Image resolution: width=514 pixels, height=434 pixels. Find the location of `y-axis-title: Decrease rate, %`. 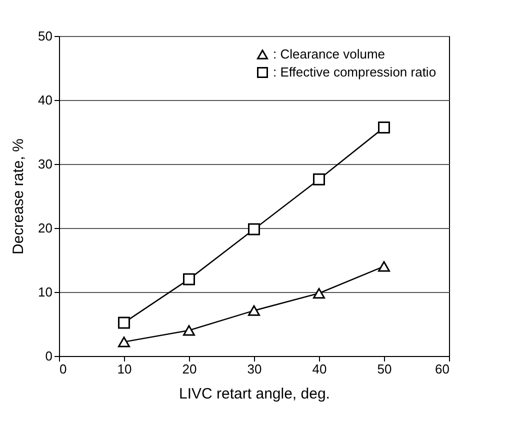

y-axis-title: Decrease rate, % is located at coordinates (19, 196).